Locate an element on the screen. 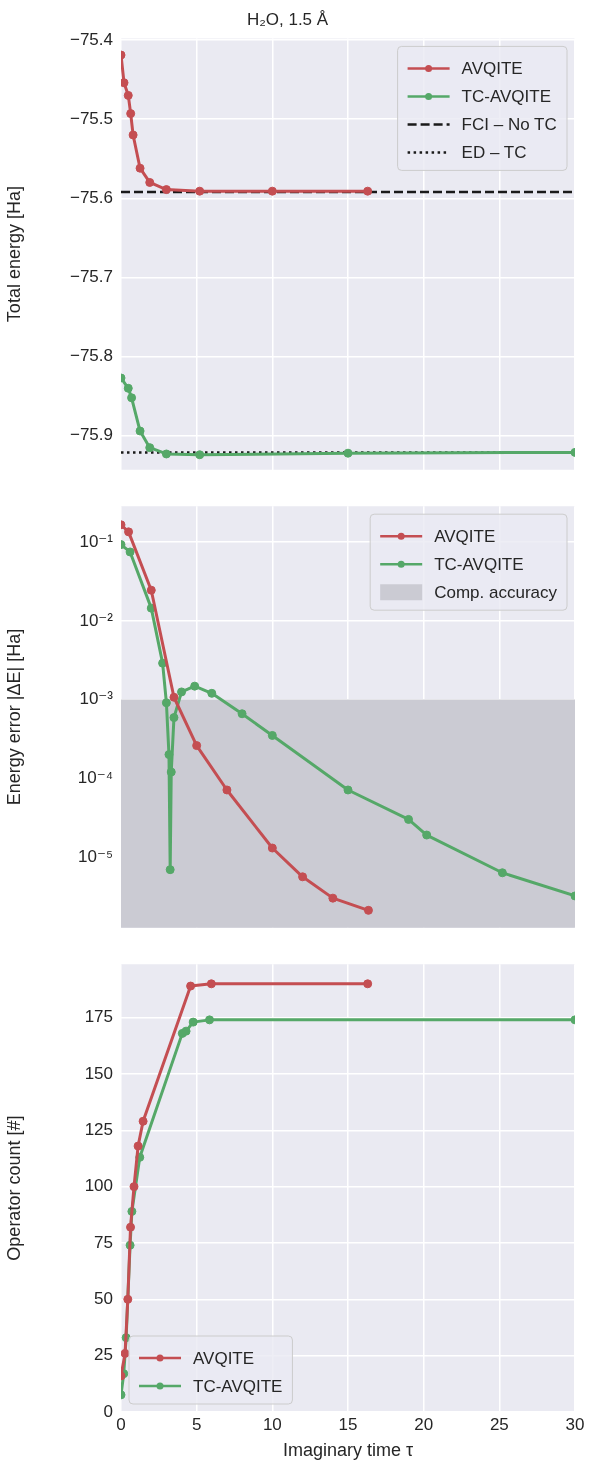 The image size is (592, 1468). y-axis-title: Total energy [Ha] is located at coordinates (13, 254).